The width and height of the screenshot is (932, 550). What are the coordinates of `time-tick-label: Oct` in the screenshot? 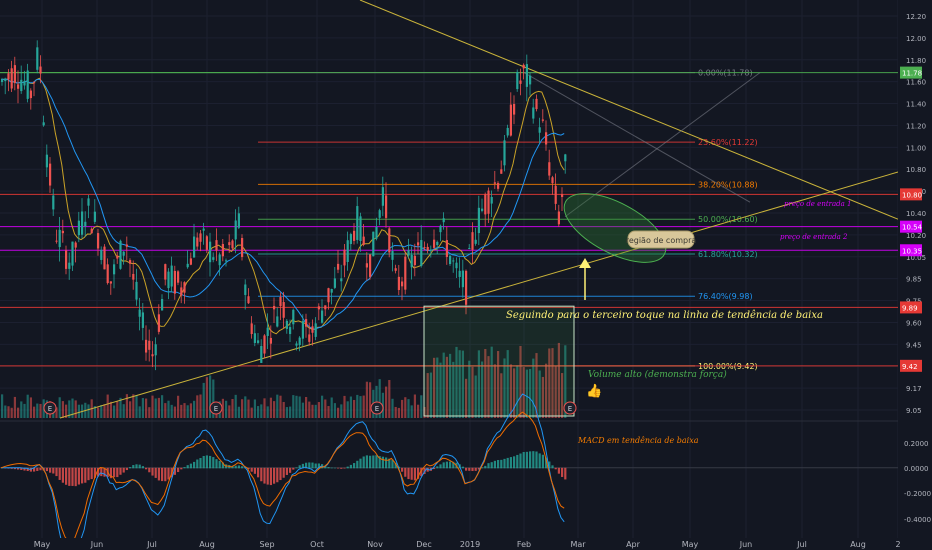 It's located at (317, 544).